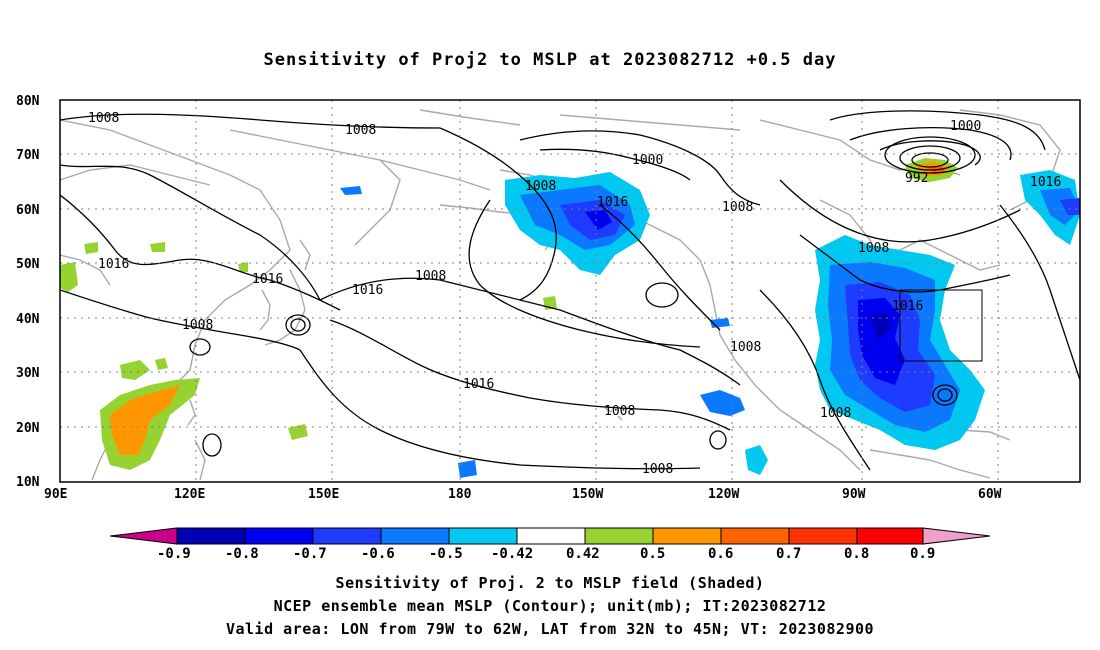 The width and height of the screenshot is (1100, 650). Describe the element at coordinates (854, 494) in the screenshot. I see `lon-label: 90W` at that location.